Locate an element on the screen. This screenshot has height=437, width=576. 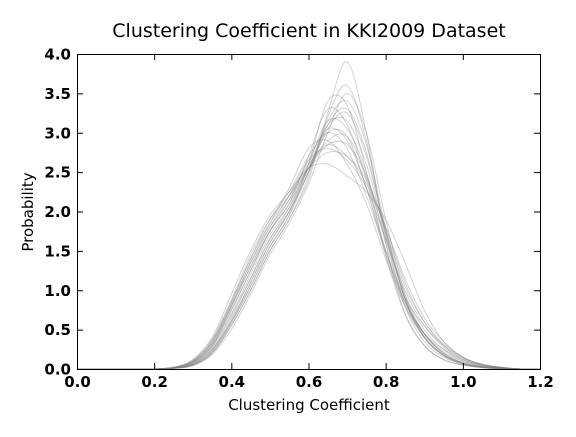
y-tick-label: 2.5 is located at coordinates (57, 173).